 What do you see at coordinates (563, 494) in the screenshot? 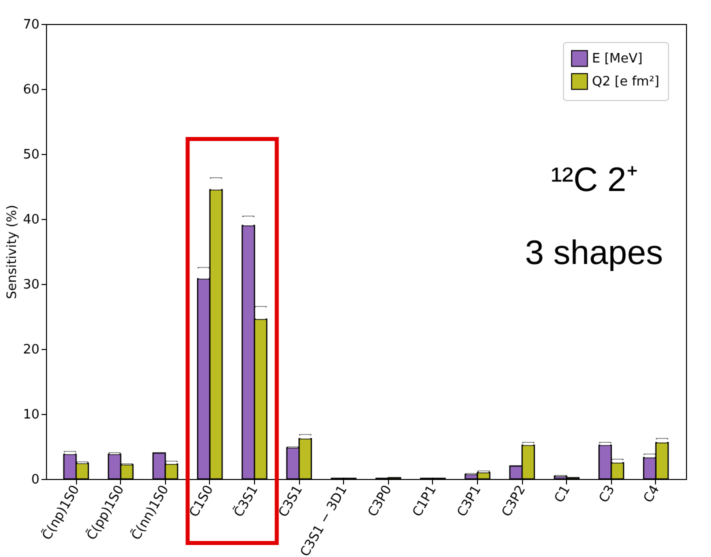
I see `x-tick-label: C1` at bounding box center [563, 494].